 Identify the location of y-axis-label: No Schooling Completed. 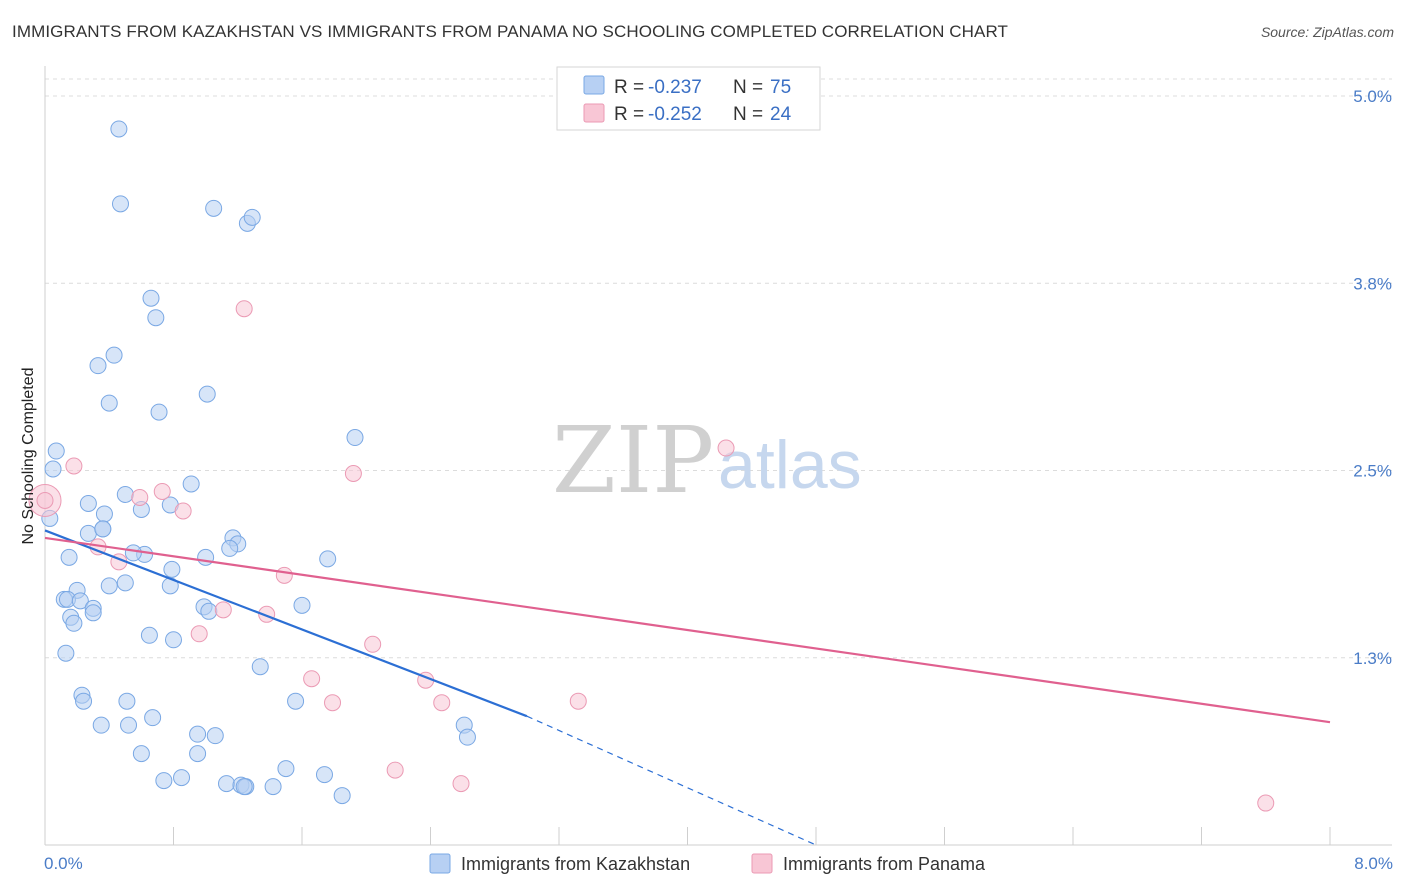
(28, 456).